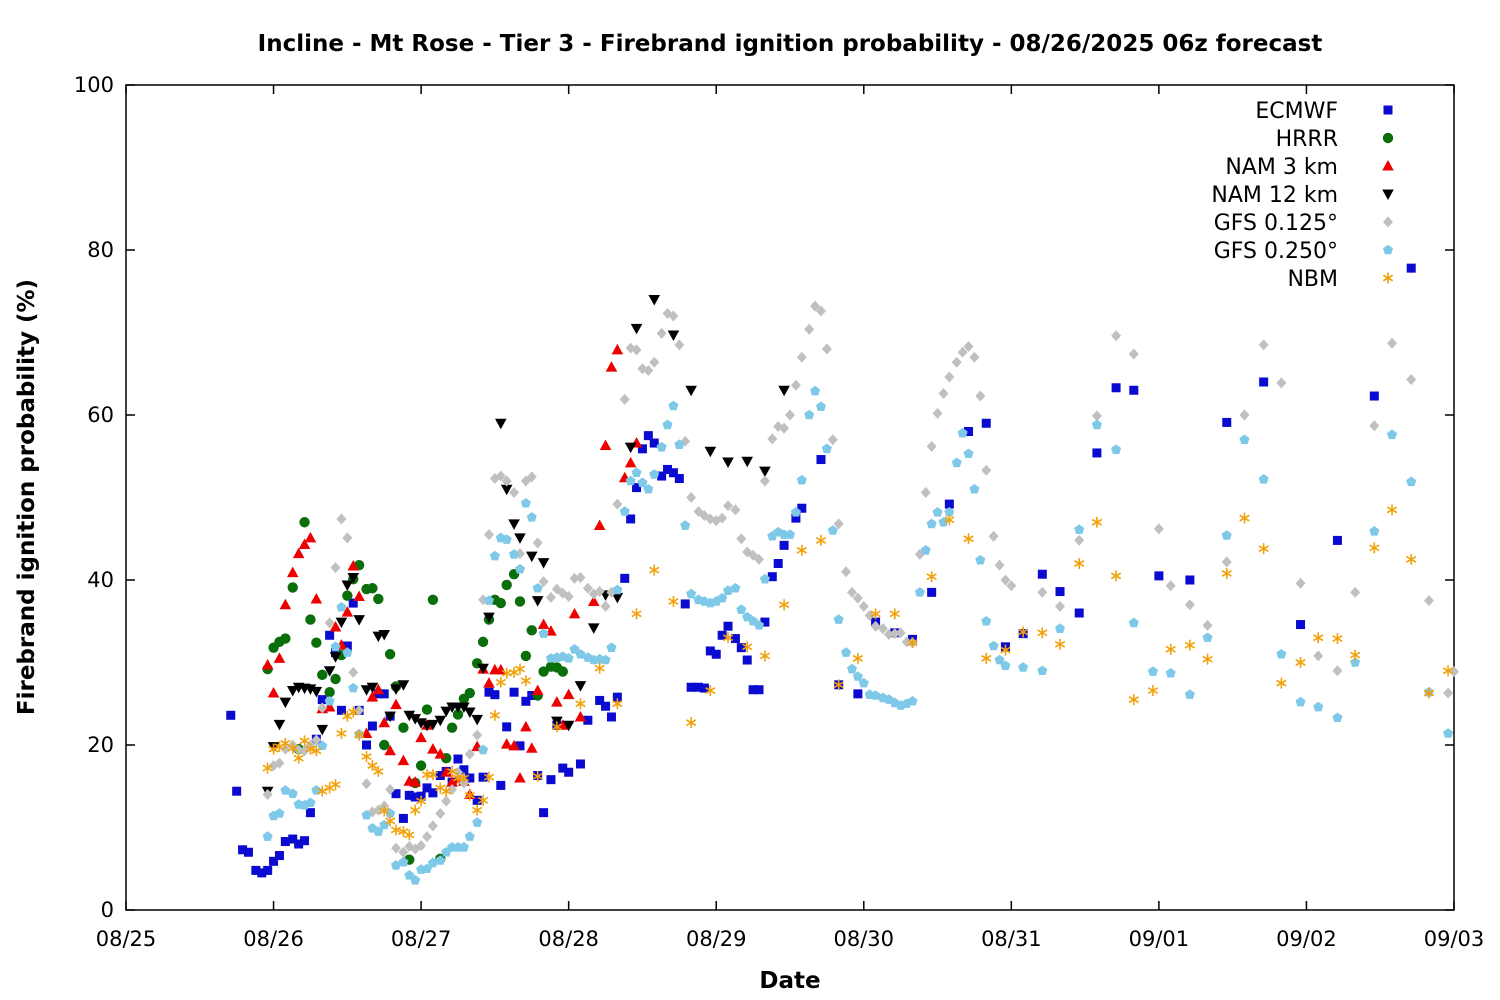  Describe the element at coordinates (107, 910) in the screenshot. I see `y-tick-label: 0` at that location.